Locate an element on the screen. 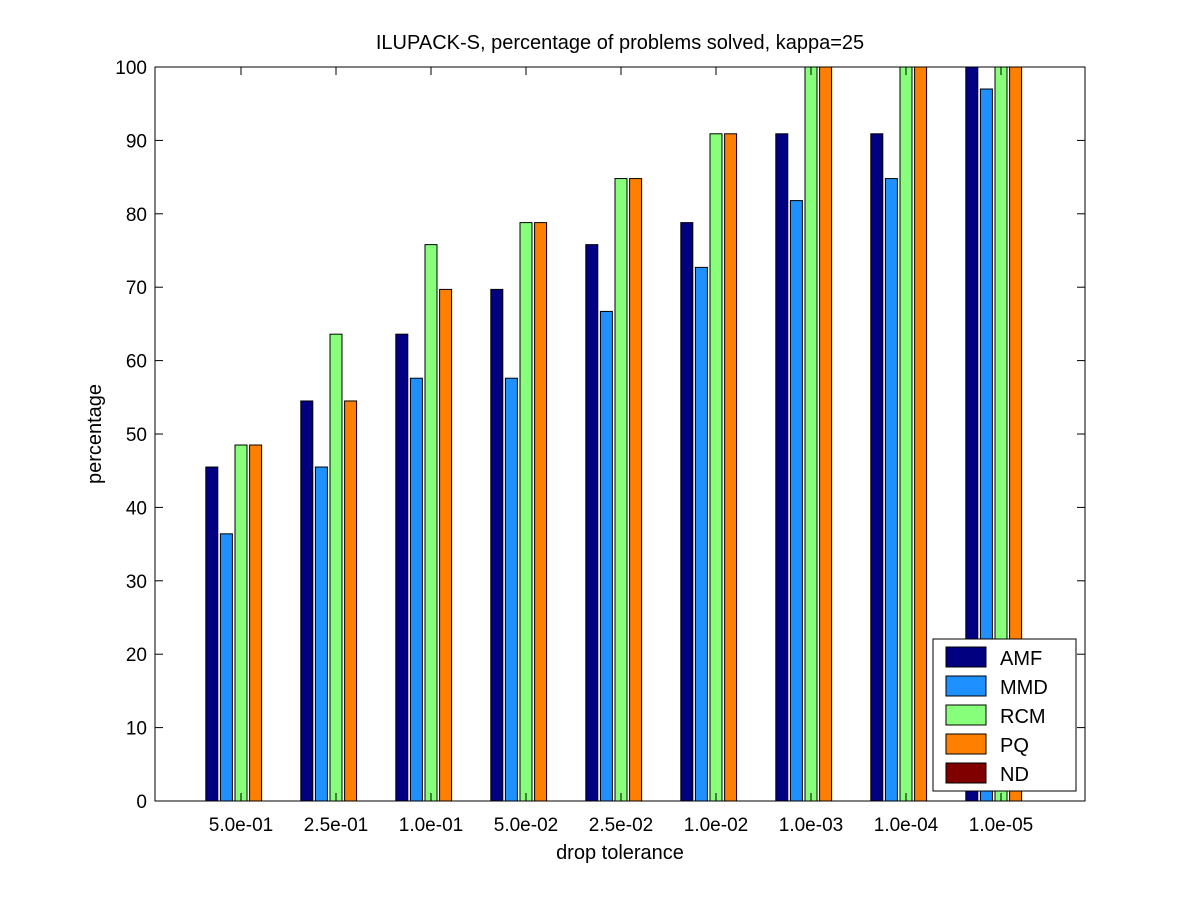  y-tick-label: 60 is located at coordinates (136, 362).